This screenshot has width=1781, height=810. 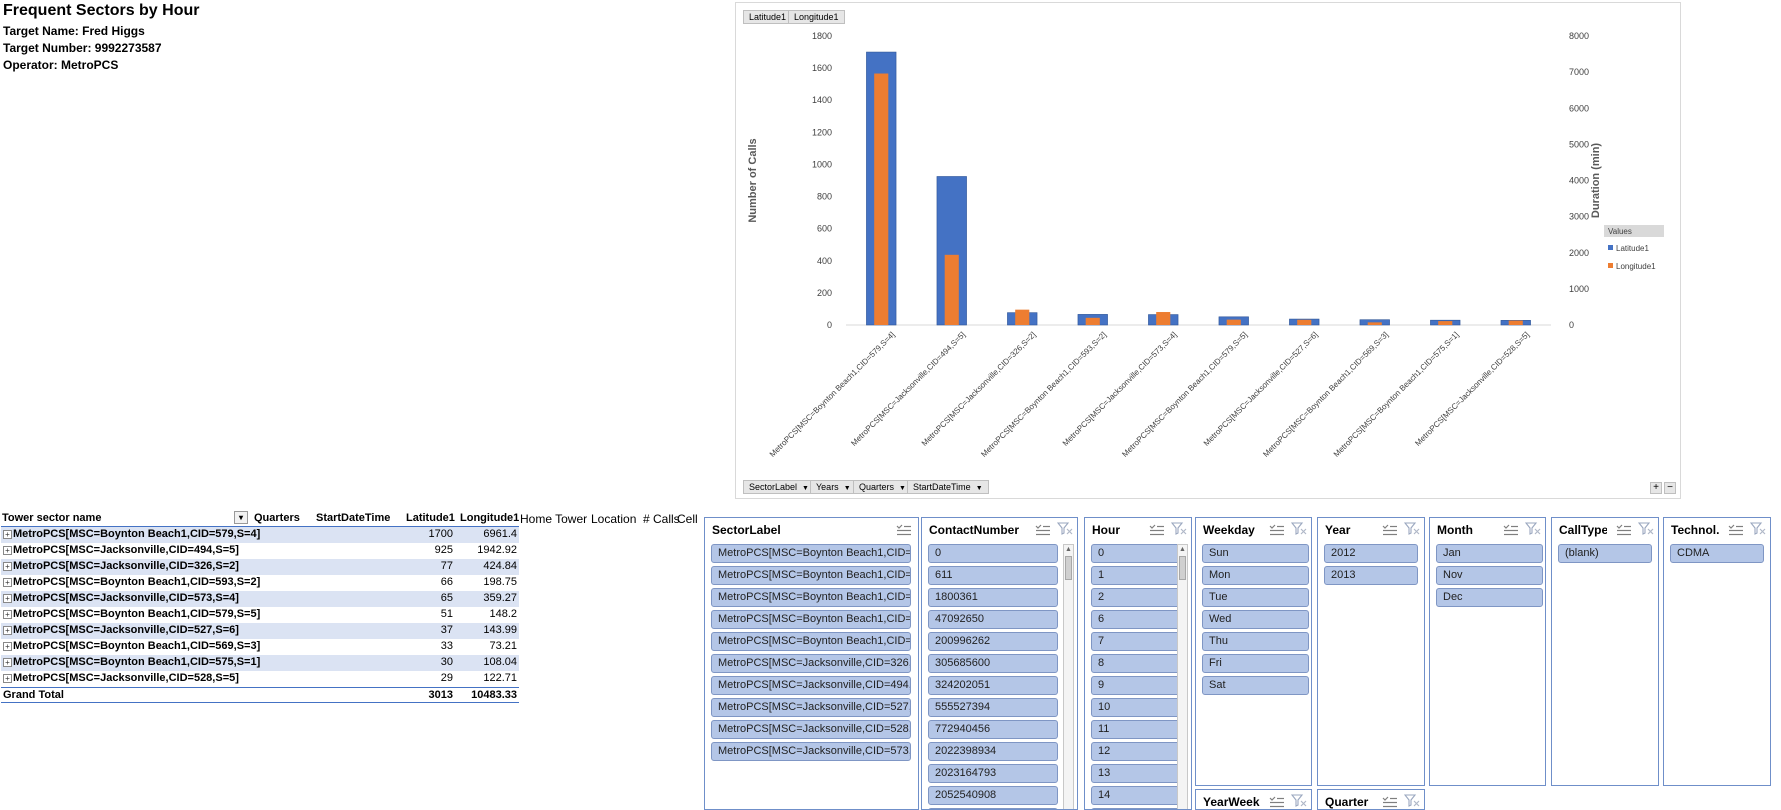 What do you see at coordinates (1138, 619) in the screenshot?
I see `slicer-item: 6` at bounding box center [1138, 619].